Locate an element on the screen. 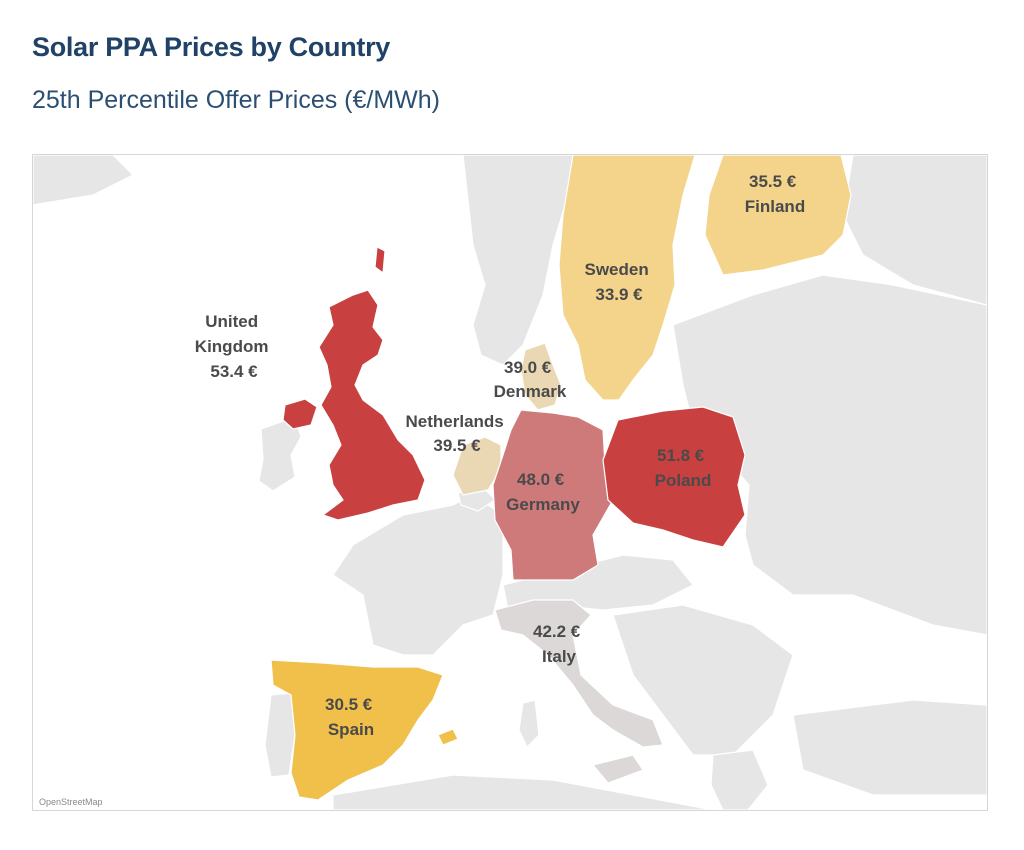 The height and width of the screenshot is (850, 1024). label-sweden: Sweden 33.9 € is located at coordinates (619, 282).